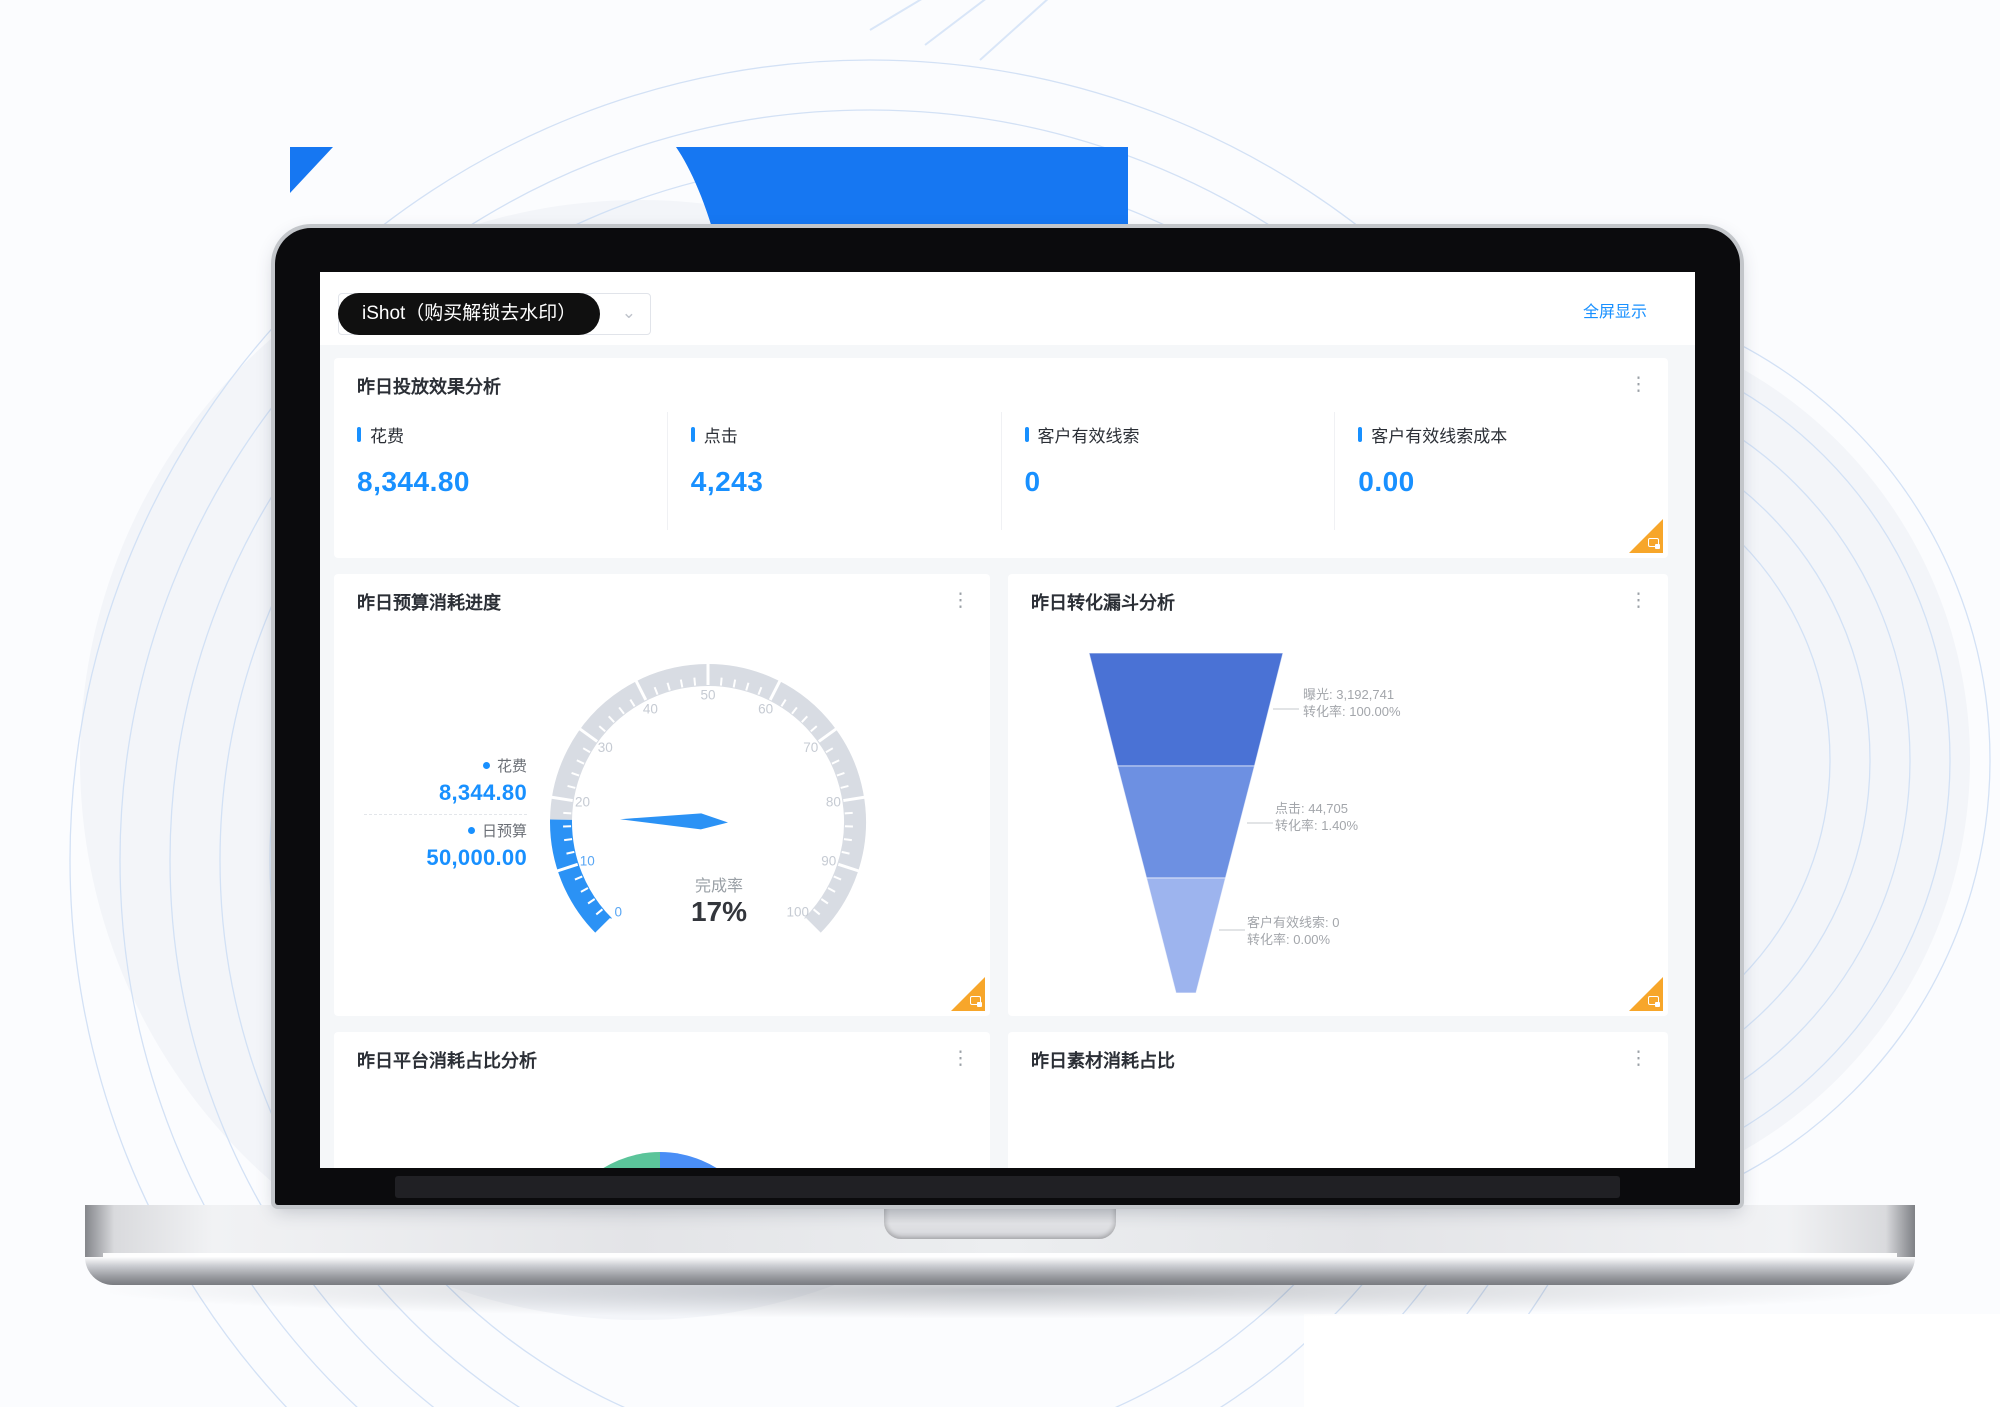  I want to click on metric-lead-cost: 客户有效线索成本 0.00, so click(1501, 471).